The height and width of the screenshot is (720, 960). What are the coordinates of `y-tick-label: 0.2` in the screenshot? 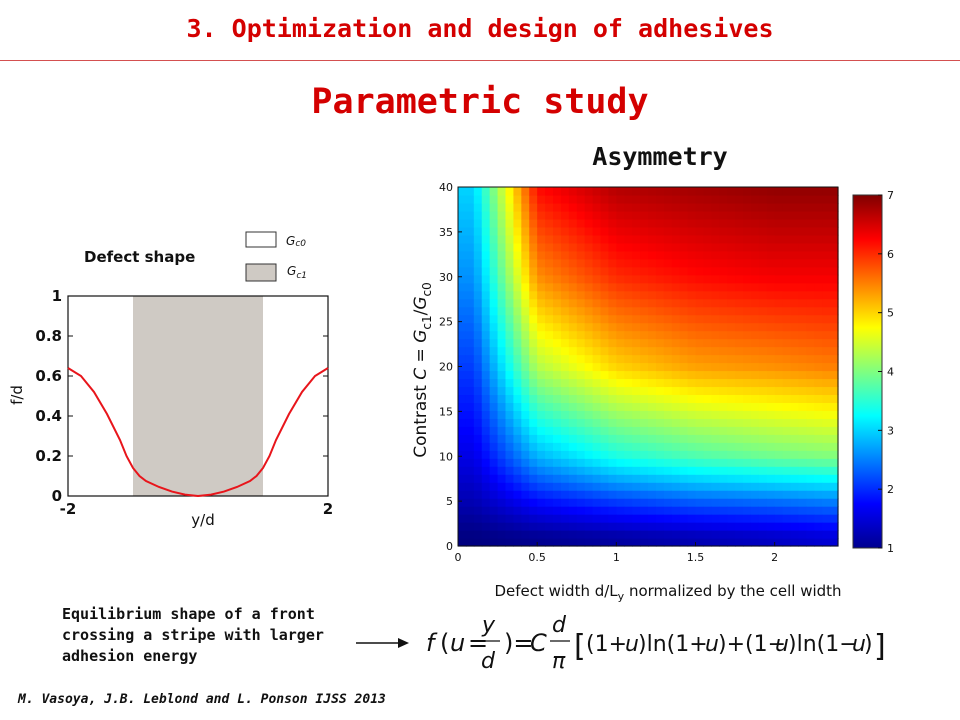 It's located at (48, 456).